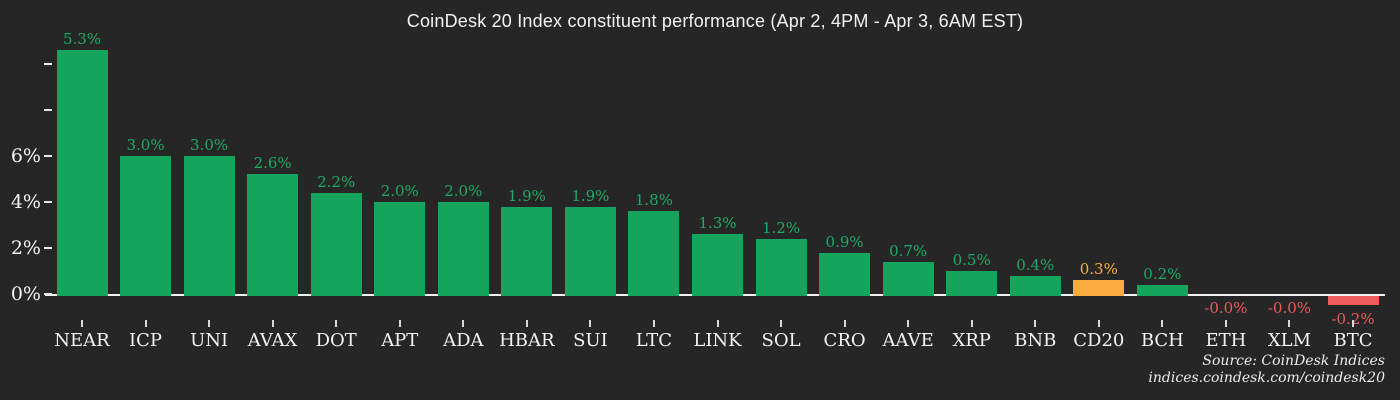 This screenshot has height=400, width=1400. I want to click on bar-hbar, so click(527, 251).